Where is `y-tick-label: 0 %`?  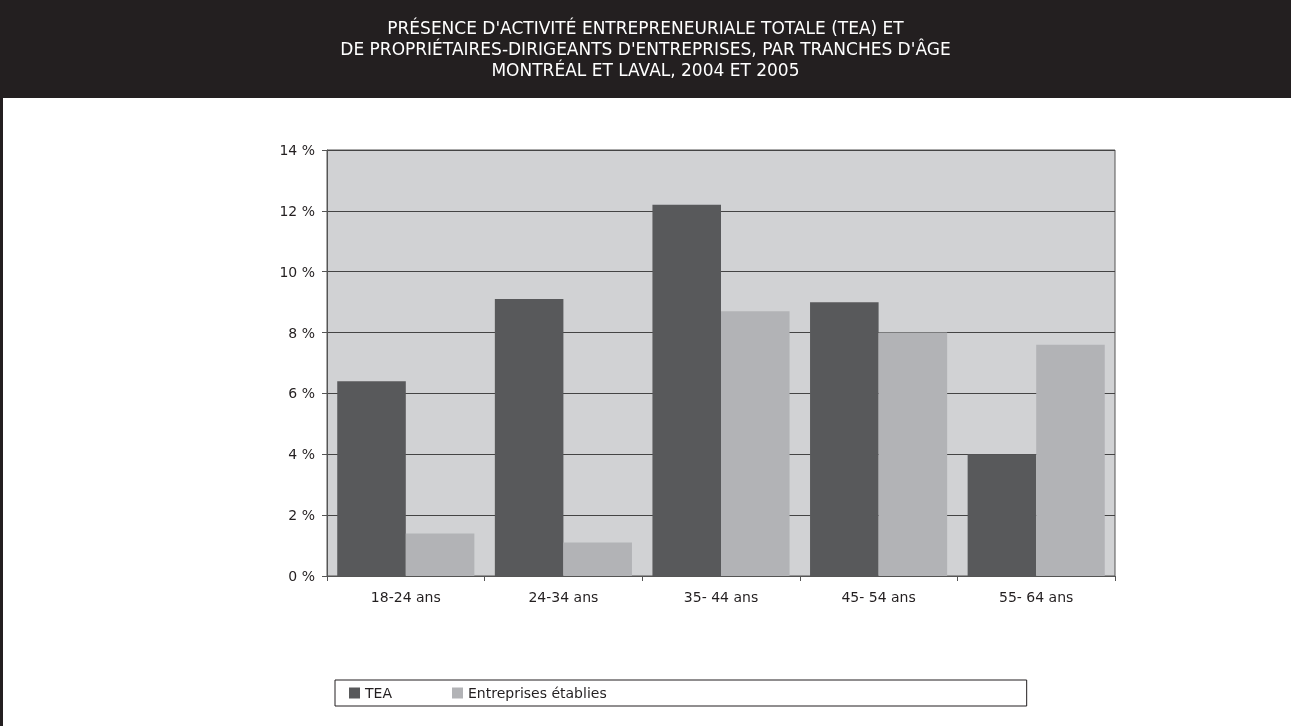
y-tick-label: 0 % is located at coordinates (301, 576).